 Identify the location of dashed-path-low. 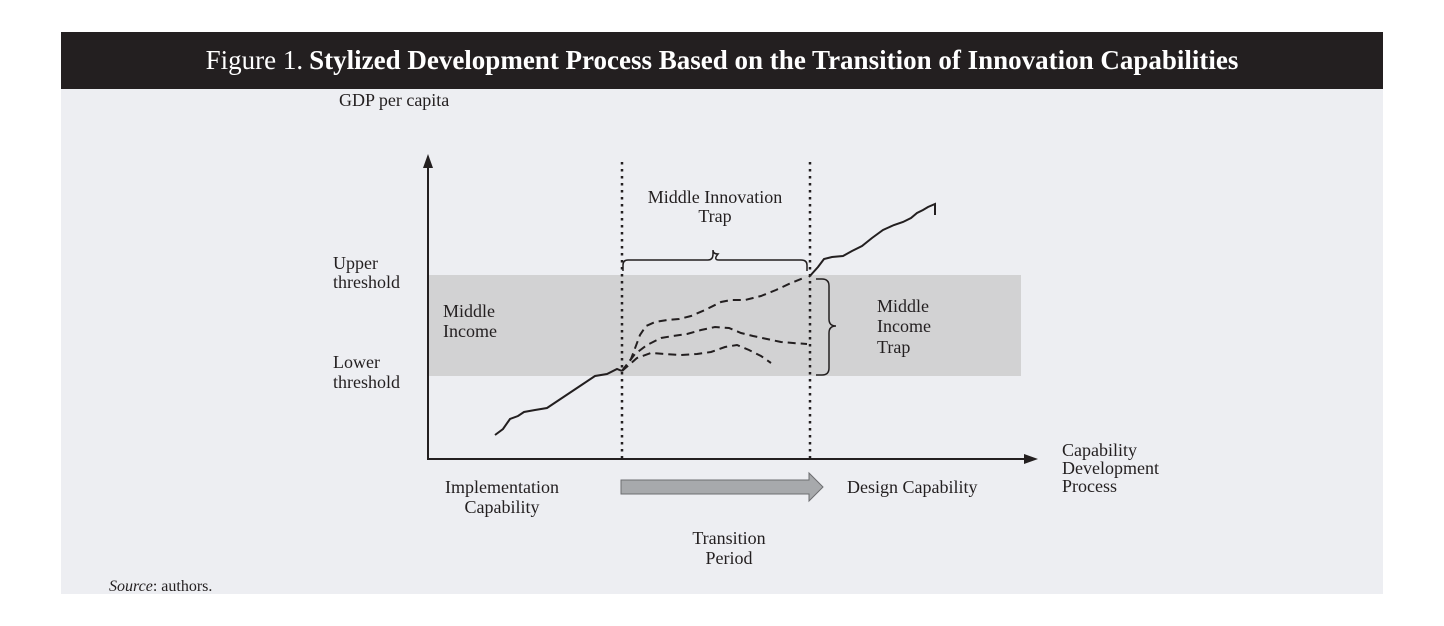
(696, 357).